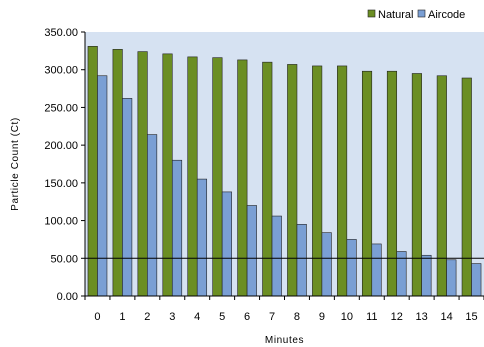  Describe the element at coordinates (247, 317) in the screenshot. I see `x-tick-label: 6` at that location.